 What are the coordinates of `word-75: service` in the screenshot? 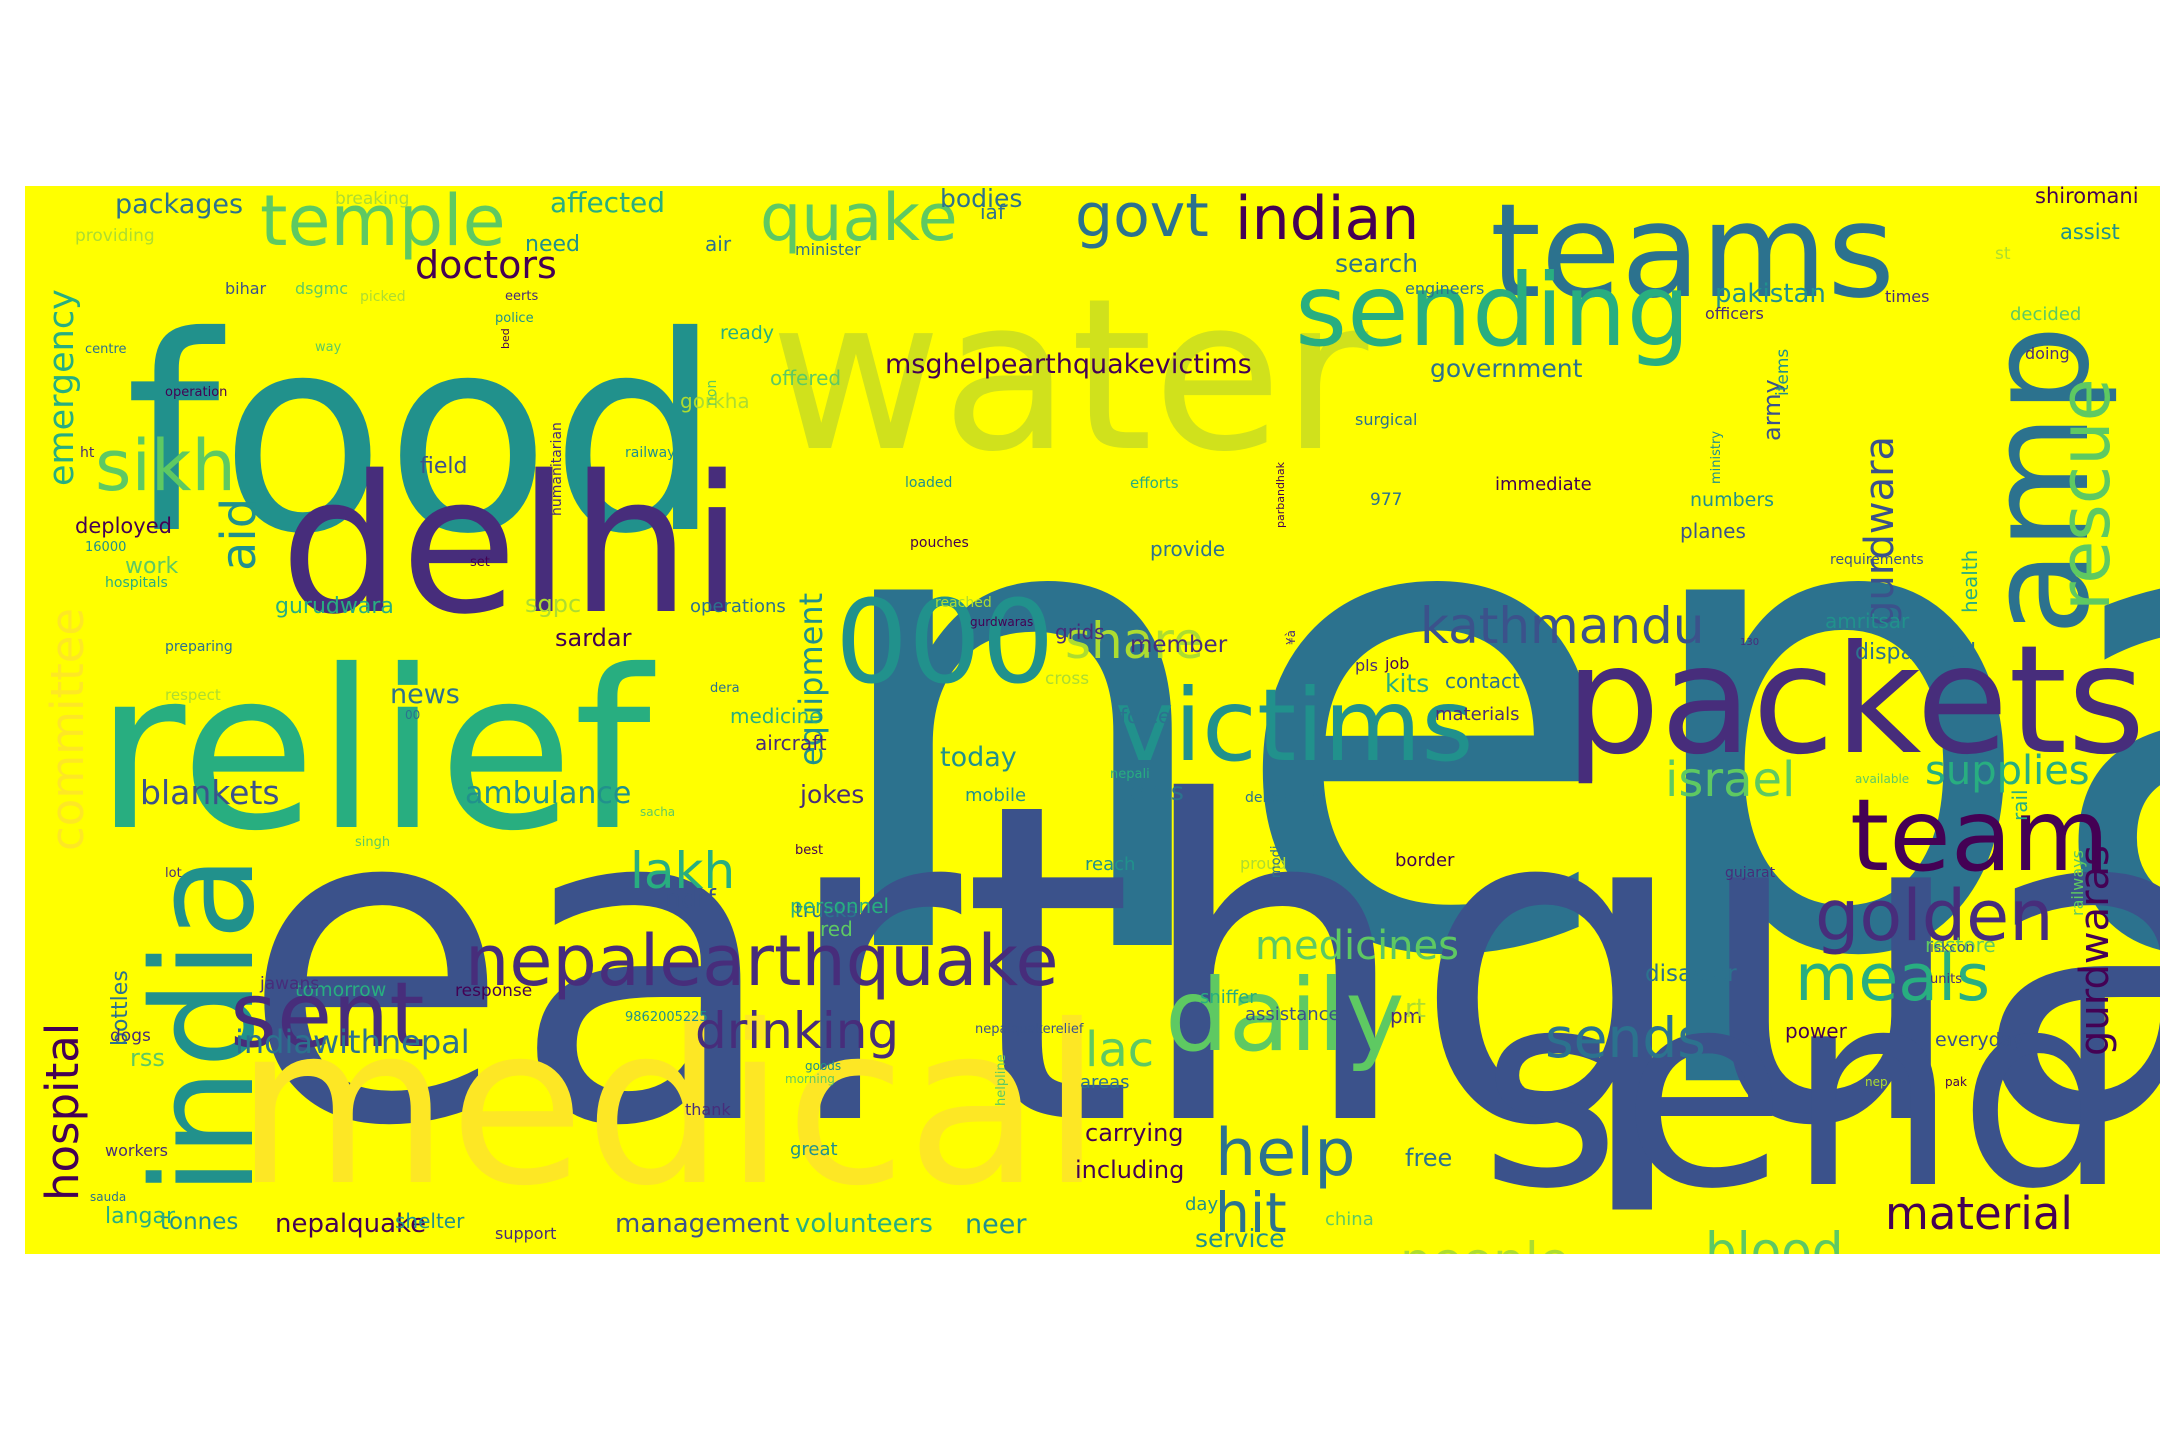 It's located at (1240, 1238).